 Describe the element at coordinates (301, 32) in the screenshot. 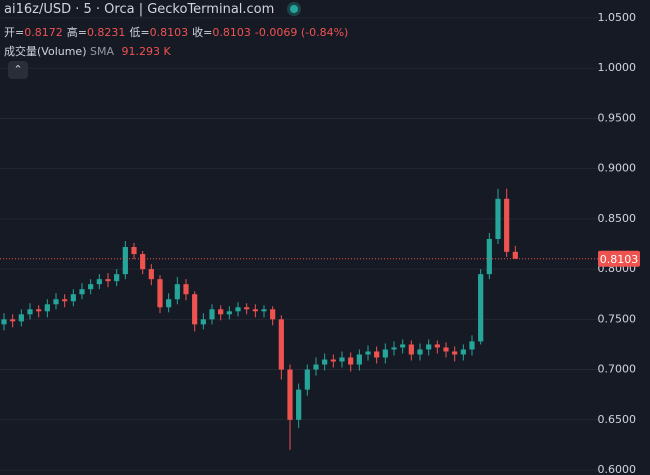

I see `change-value: -0.0069 (-0.84%)` at that location.